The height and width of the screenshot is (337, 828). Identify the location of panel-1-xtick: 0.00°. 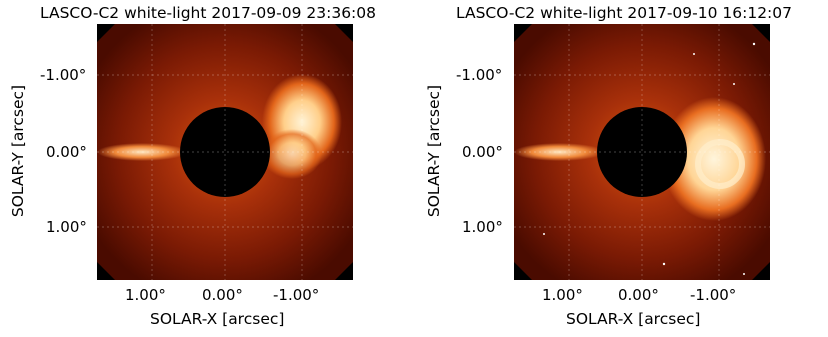
(222, 295).